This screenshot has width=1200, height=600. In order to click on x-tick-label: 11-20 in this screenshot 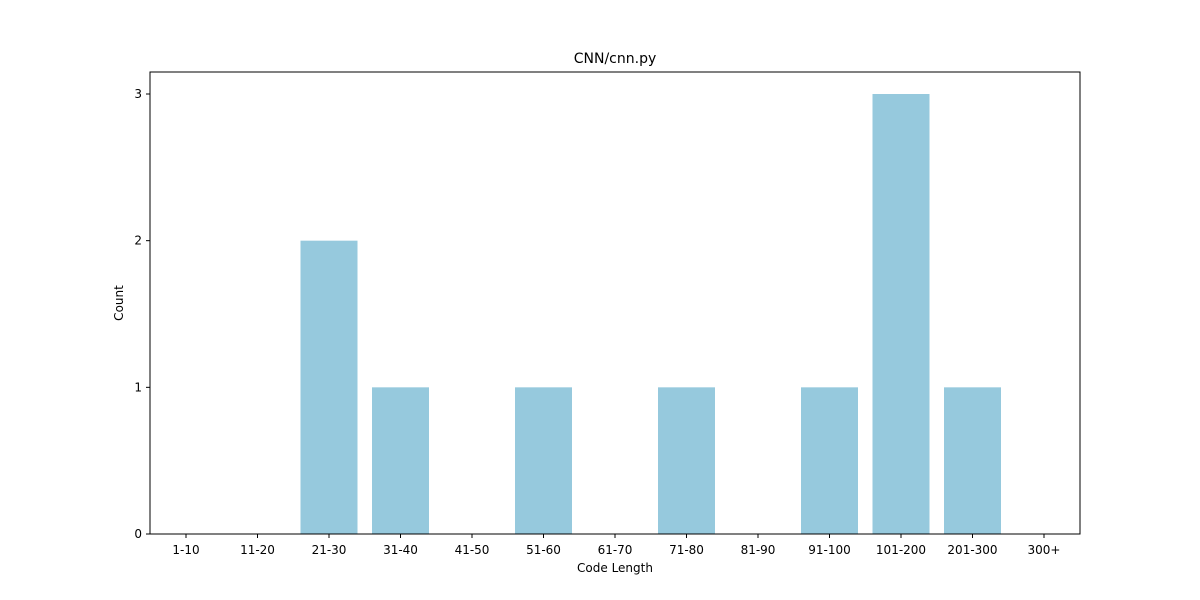, I will do `click(257, 550)`.